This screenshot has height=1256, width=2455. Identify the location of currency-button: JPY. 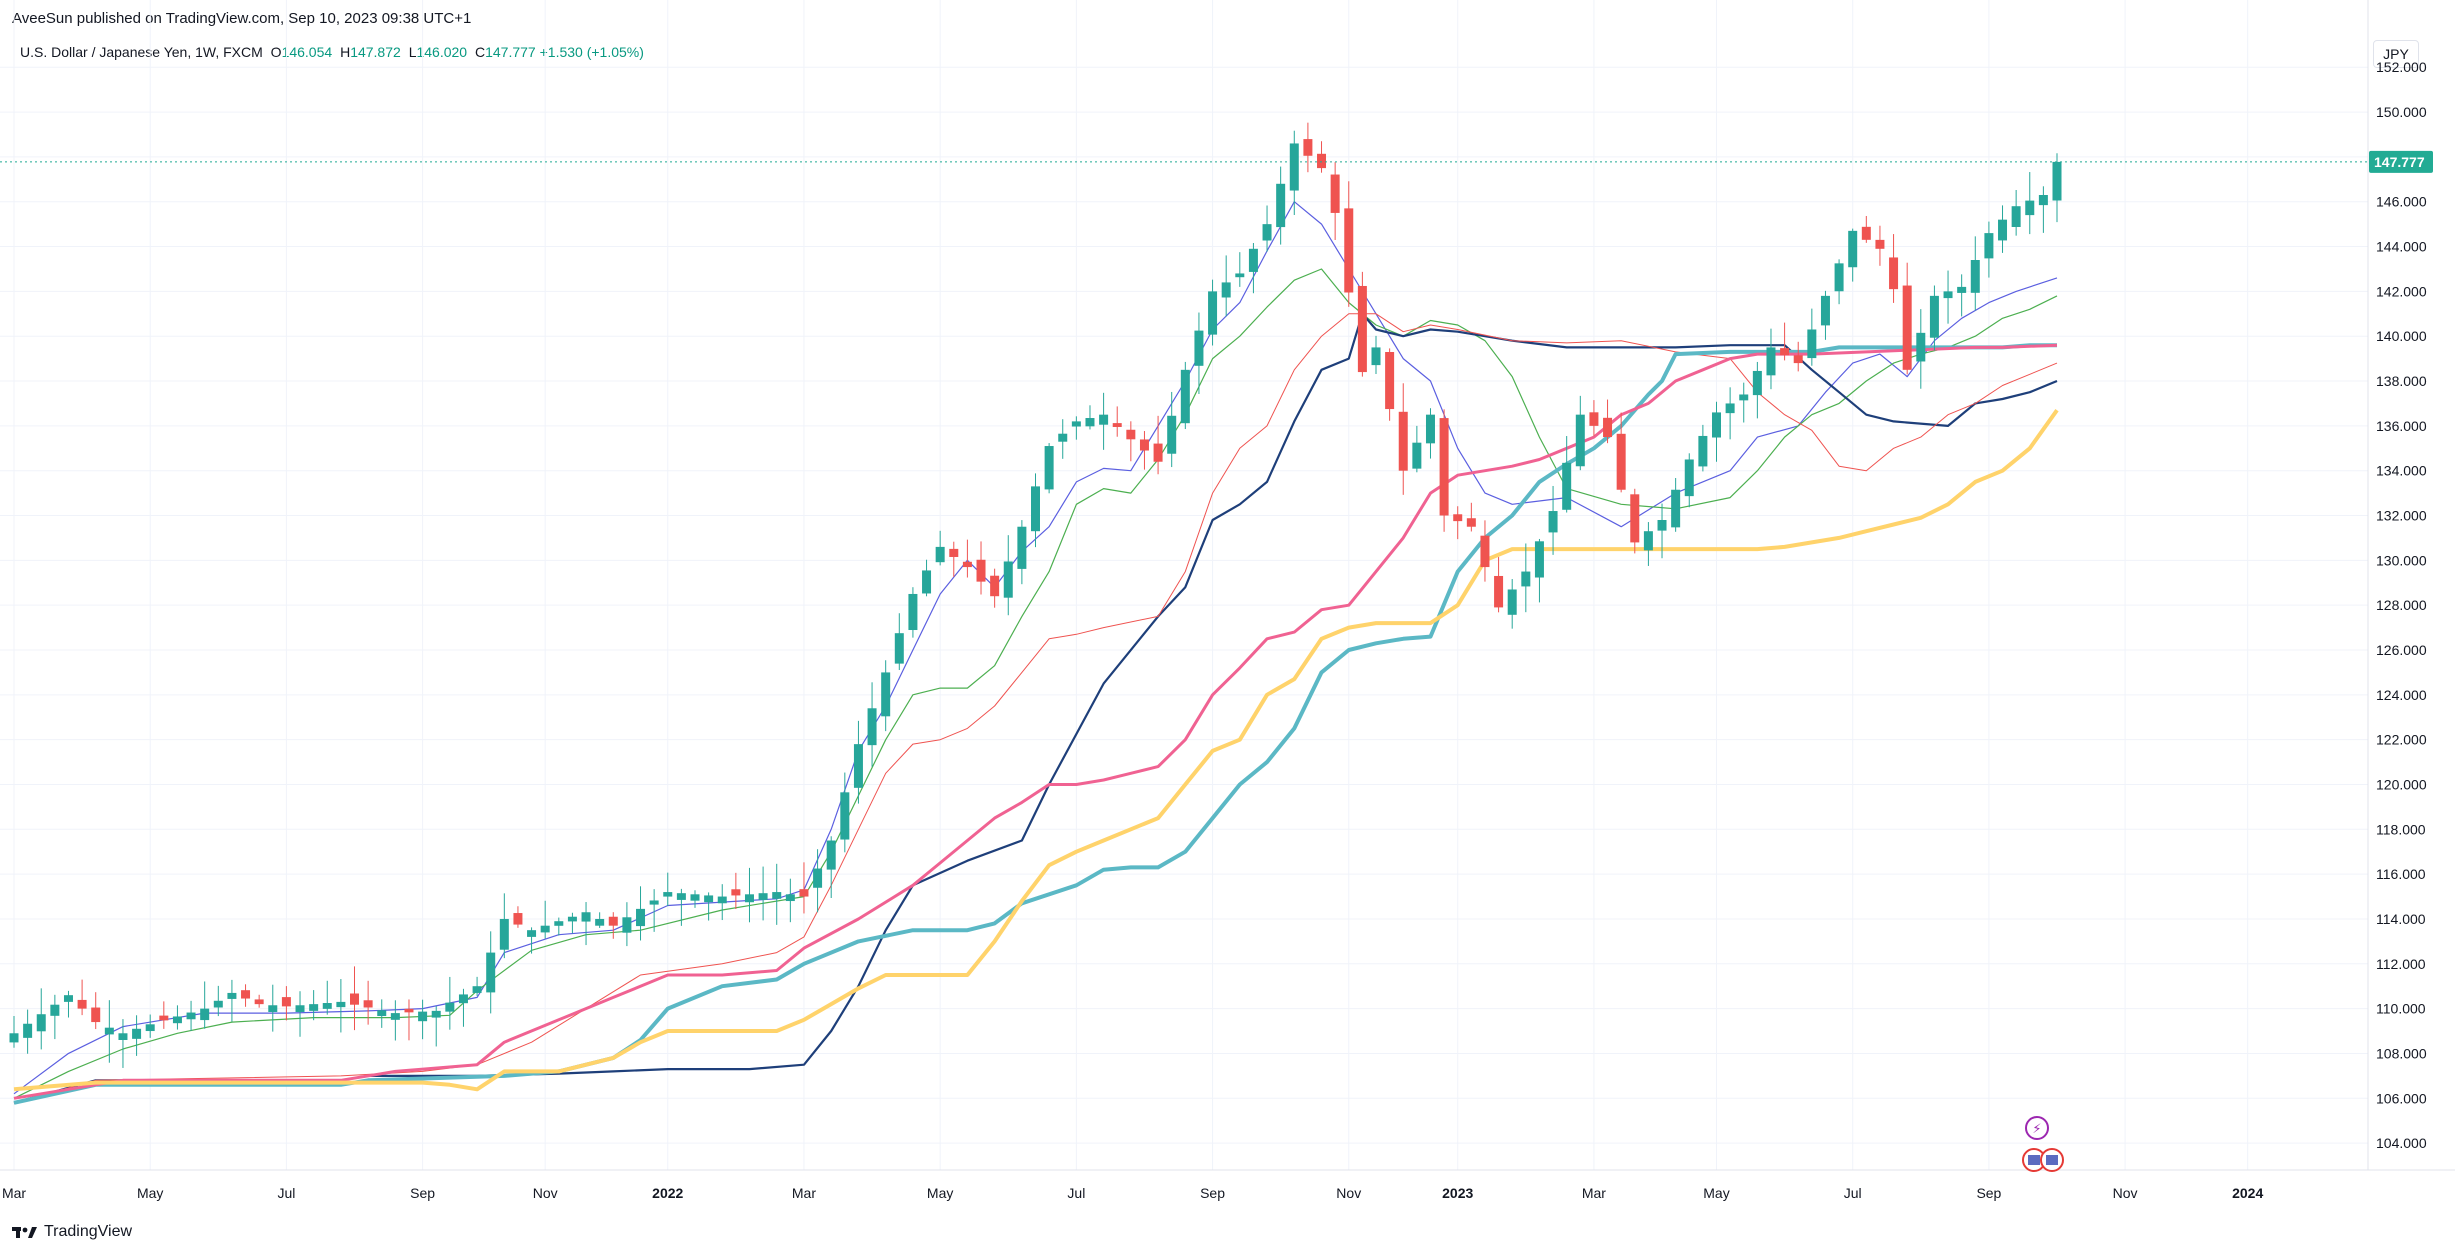
(2396, 54).